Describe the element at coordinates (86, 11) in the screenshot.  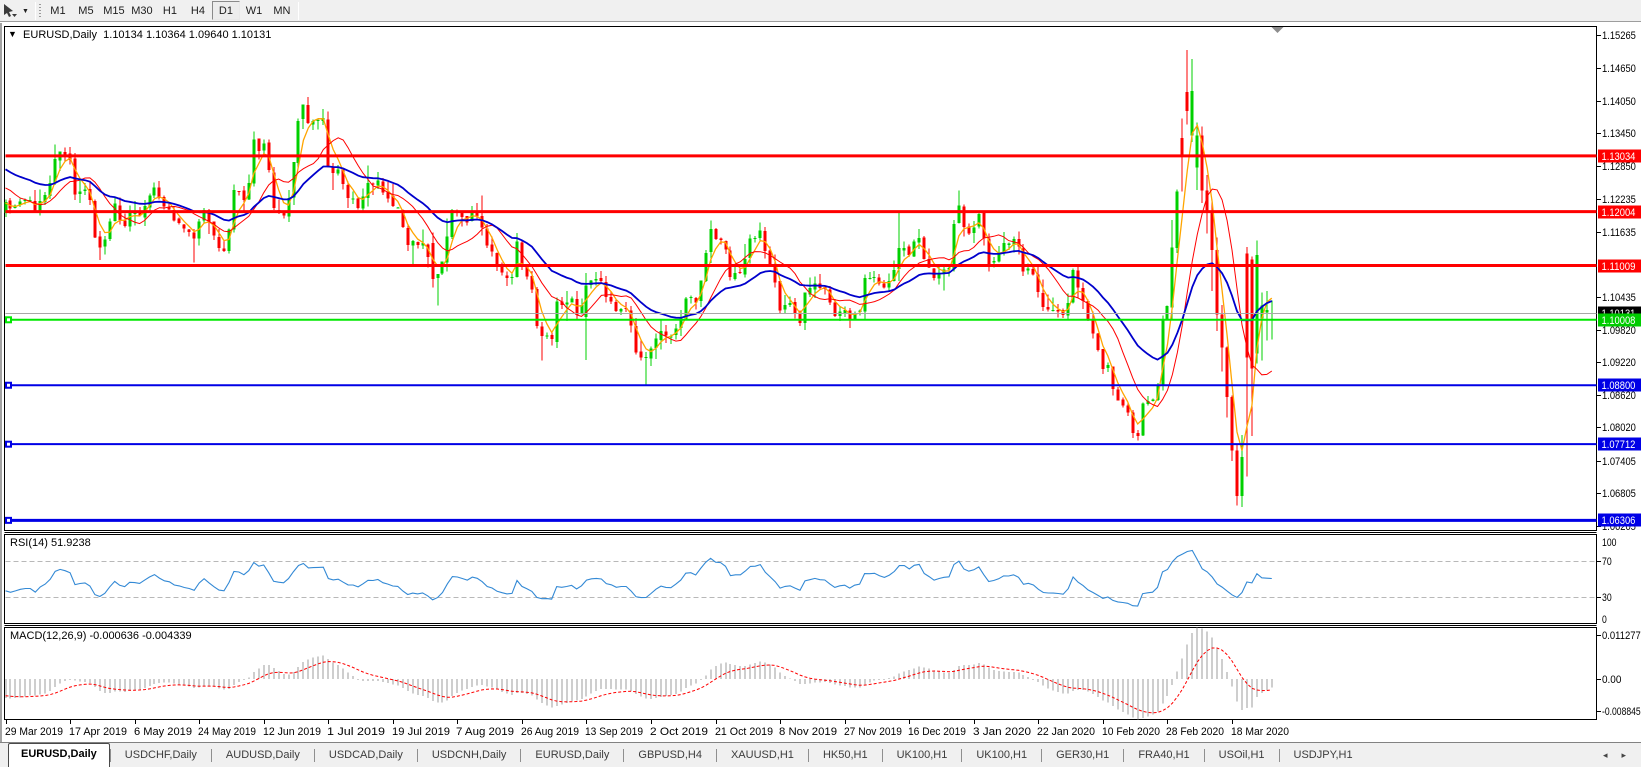
I see `timeframe-button-m5: M5` at that location.